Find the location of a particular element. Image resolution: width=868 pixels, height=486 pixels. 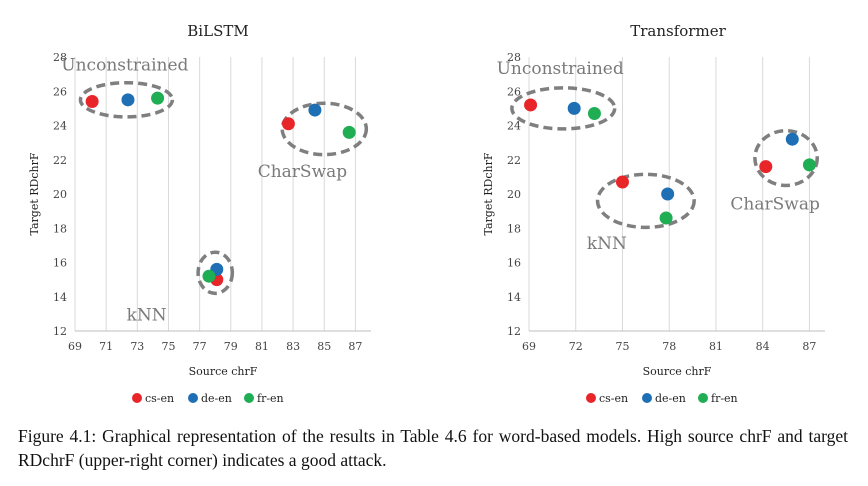

x-tick-label: 84 is located at coordinates (763, 346).